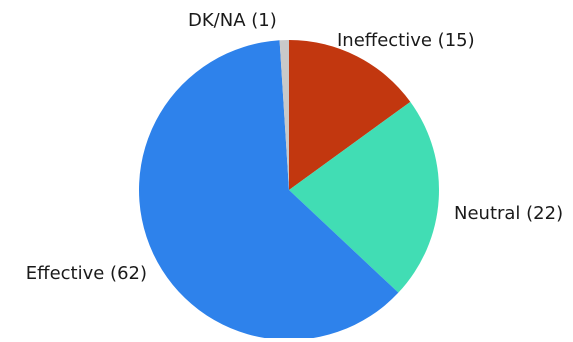 The height and width of the screenshot is (342, 573). What do you see at coordinates (406, 40) in the screenshot?
I see `slice-label-ineffective: Ineffective (15)` at bounding box center [406, 40].